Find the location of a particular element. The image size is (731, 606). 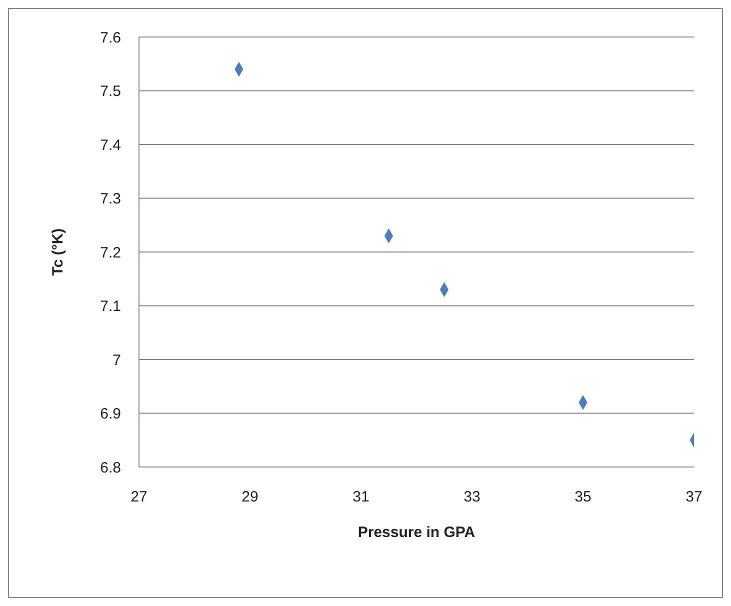

y-tick-label: 7.6 is located at coordinates (110, 37).